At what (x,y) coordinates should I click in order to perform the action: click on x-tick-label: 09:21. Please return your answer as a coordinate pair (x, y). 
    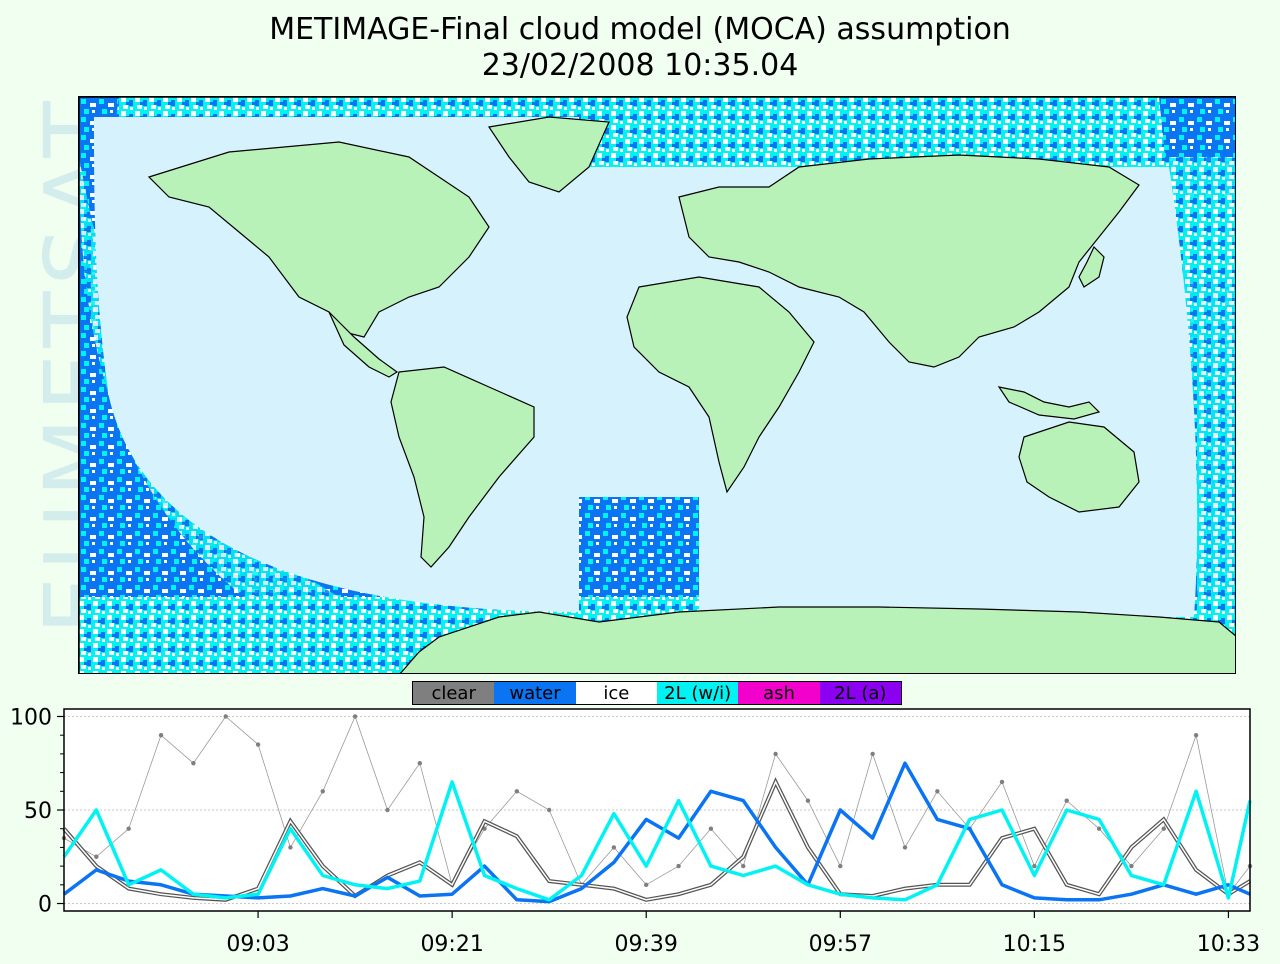
    Looking at the image, I should click on (451, 944).